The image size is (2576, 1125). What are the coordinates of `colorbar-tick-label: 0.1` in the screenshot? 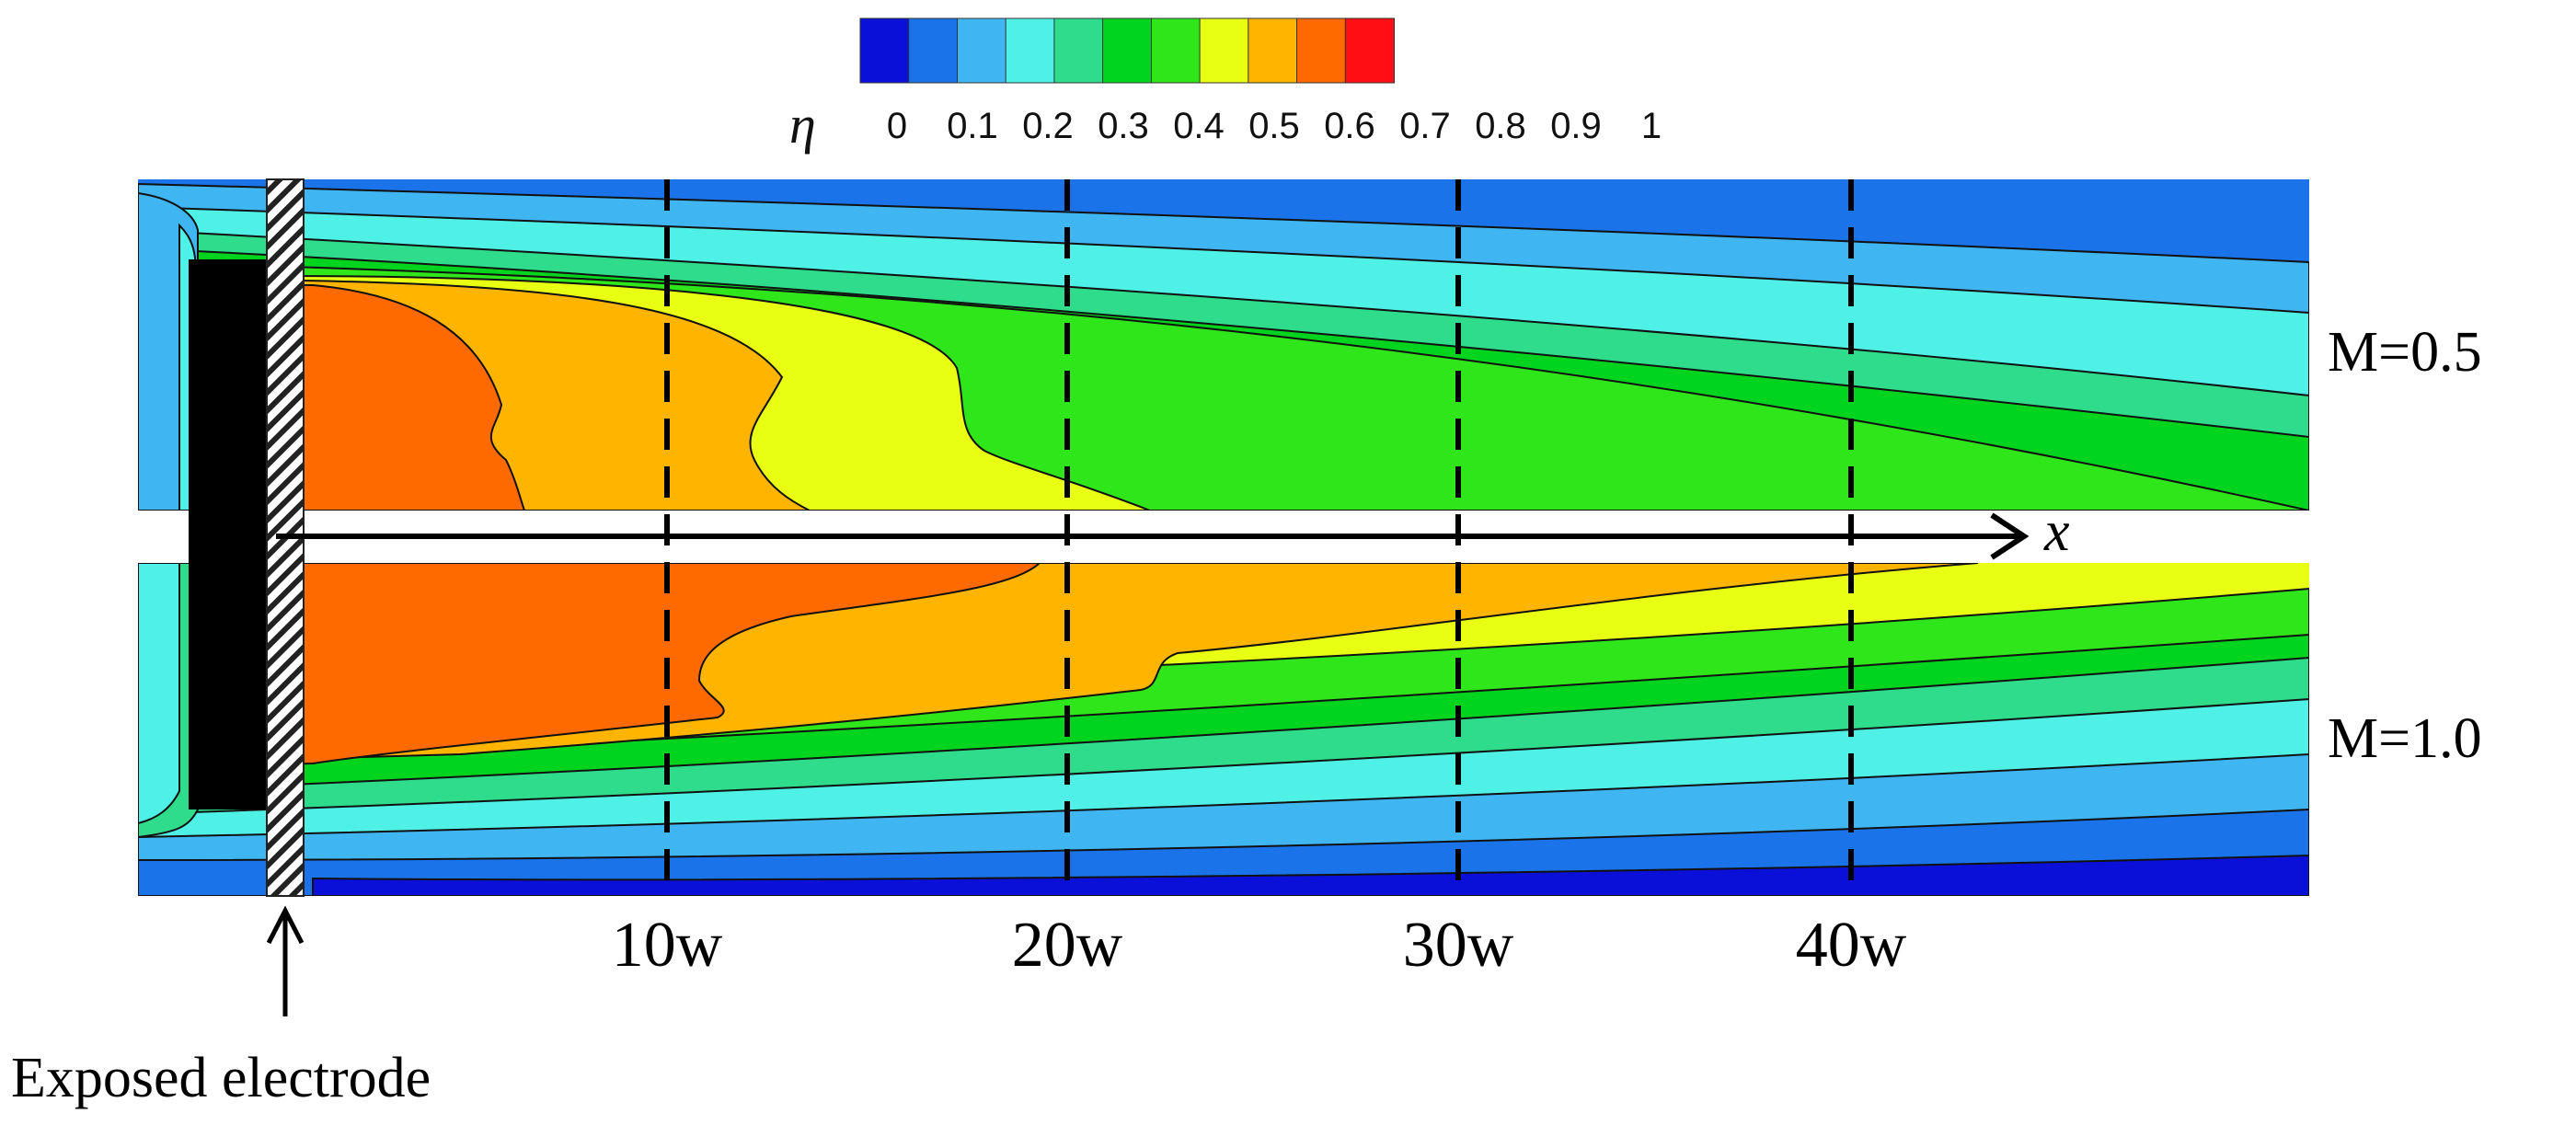 It's located at (972, 126).